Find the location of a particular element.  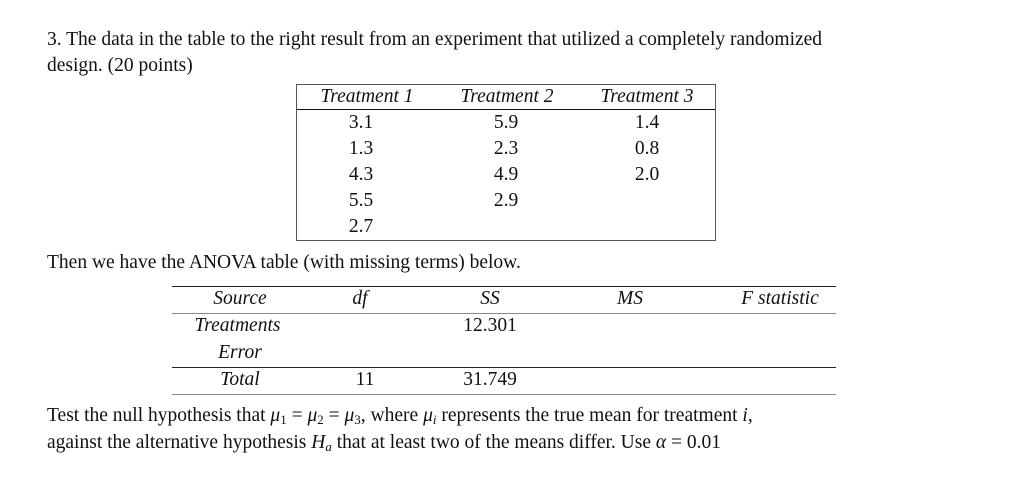

subscript: i is located at coordinates (434, 419).